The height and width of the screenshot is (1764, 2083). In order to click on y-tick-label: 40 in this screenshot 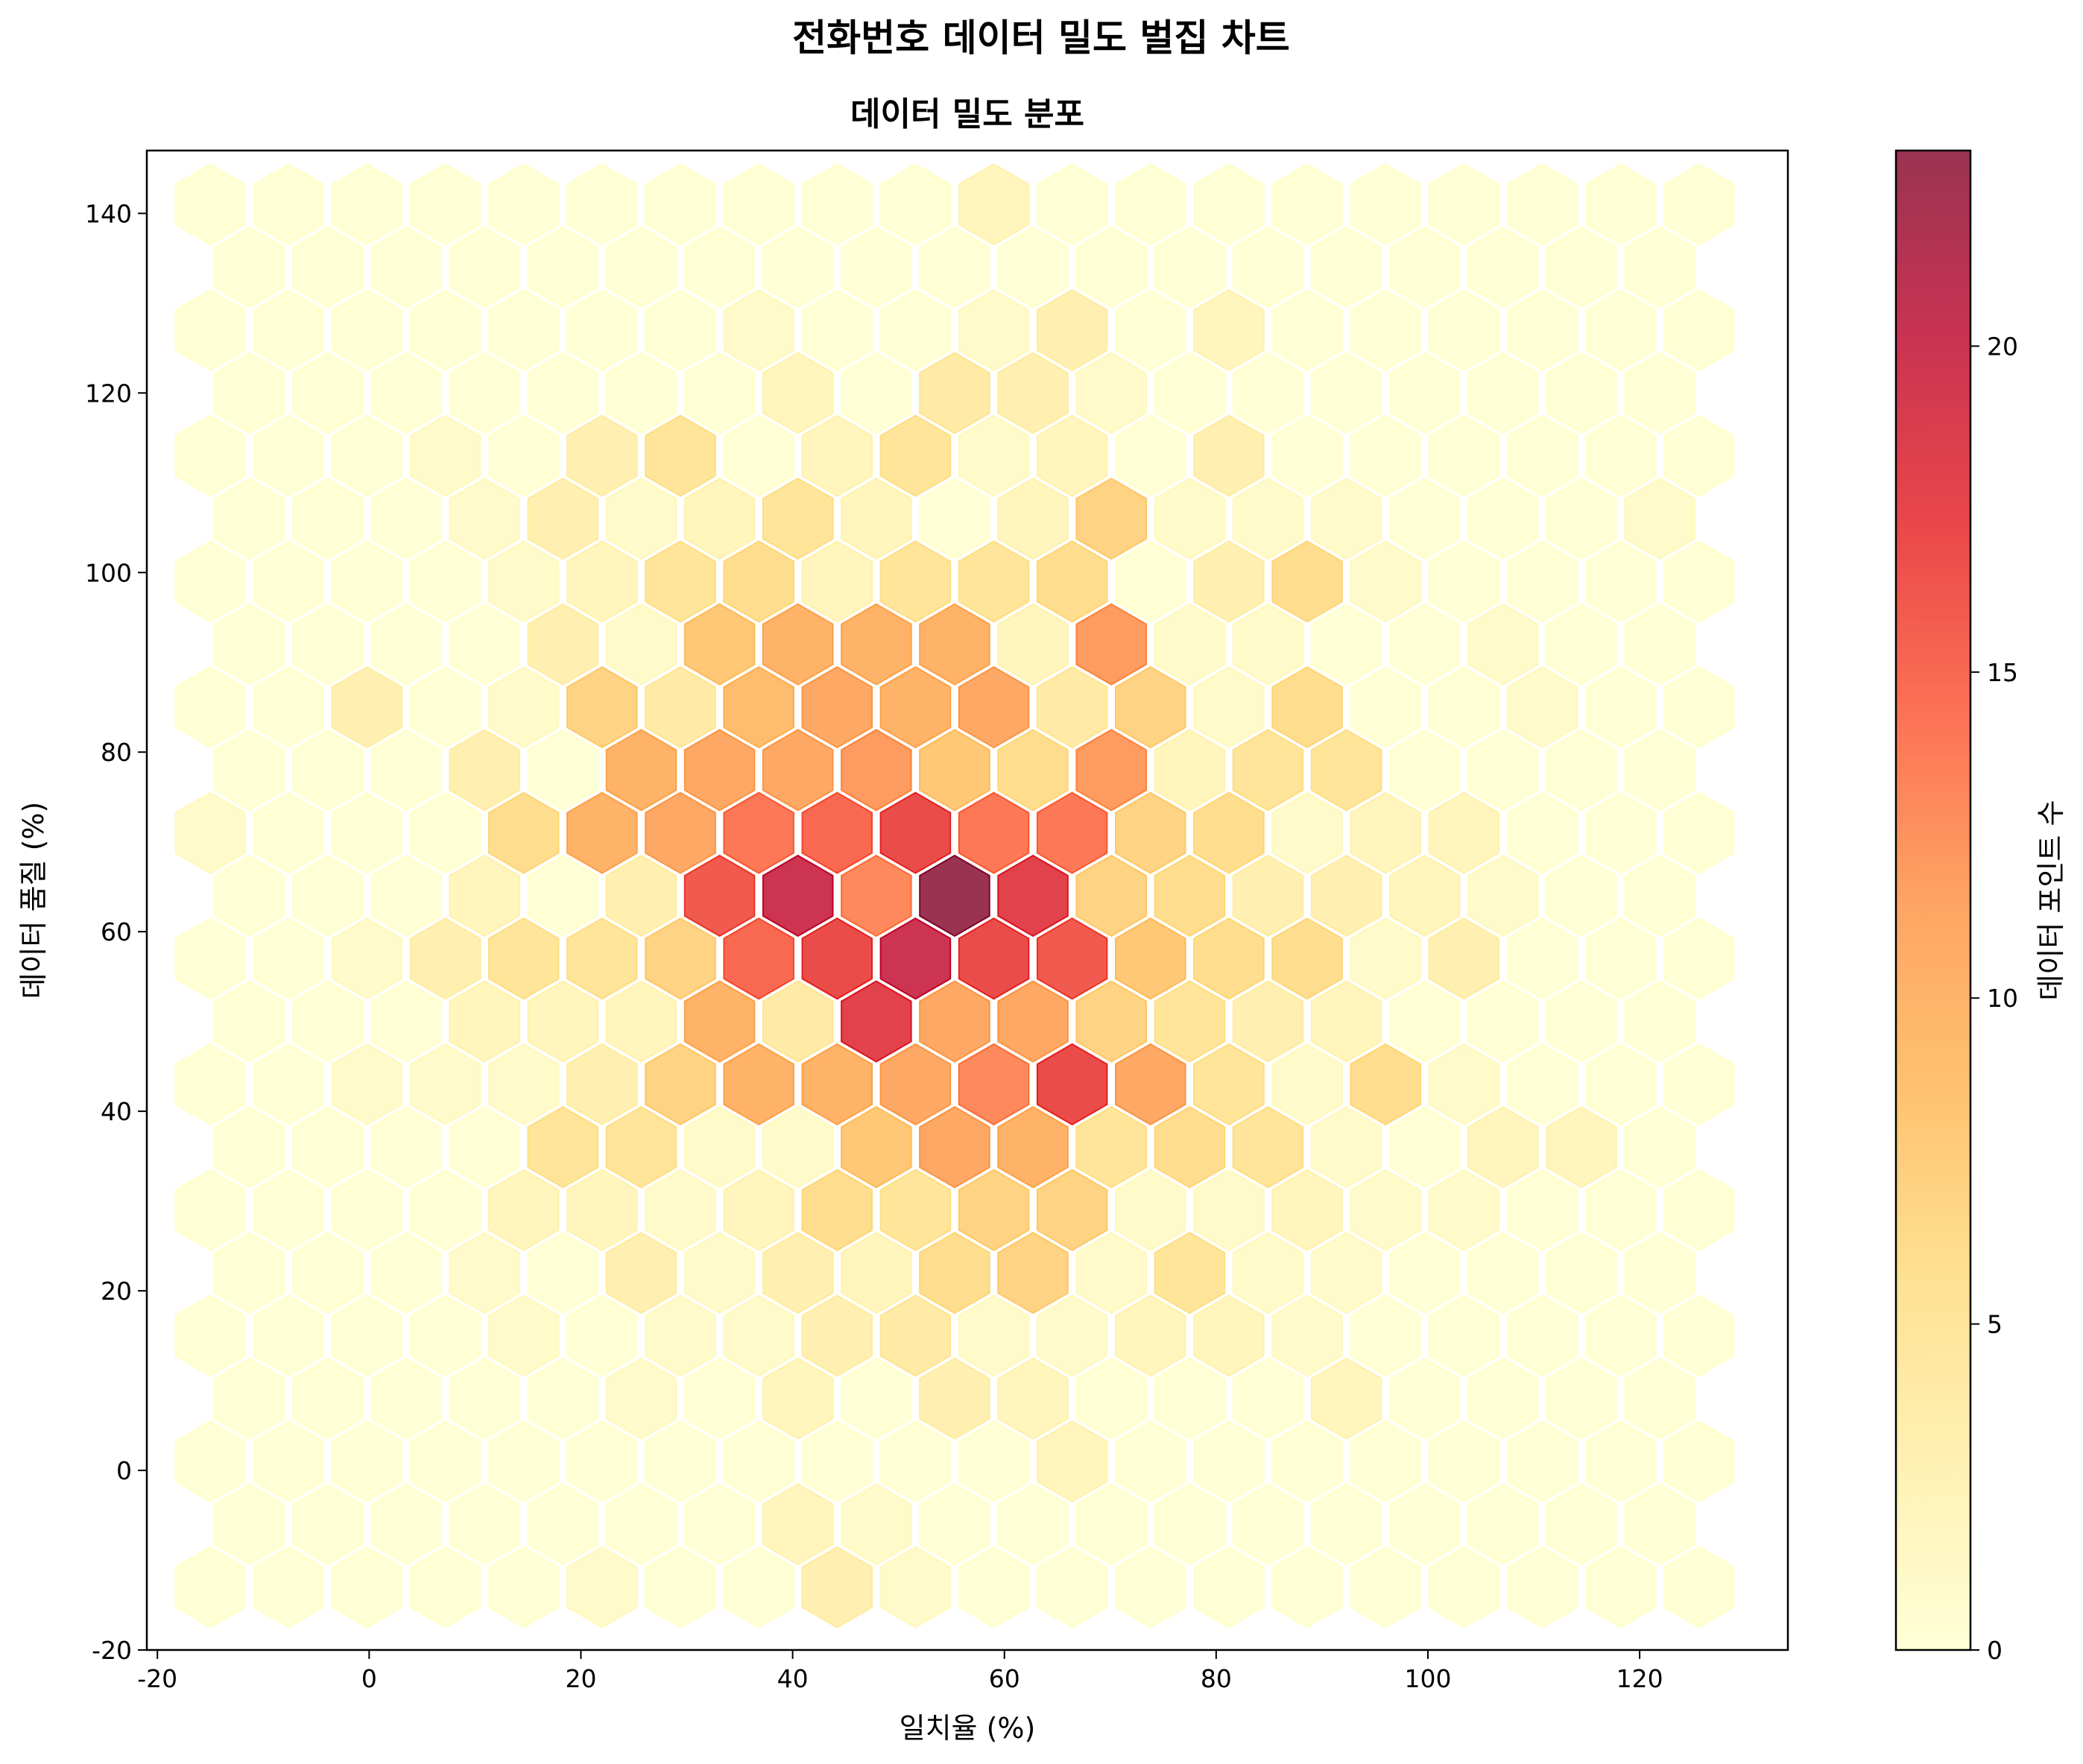, I will do `click(116, 1111)`.